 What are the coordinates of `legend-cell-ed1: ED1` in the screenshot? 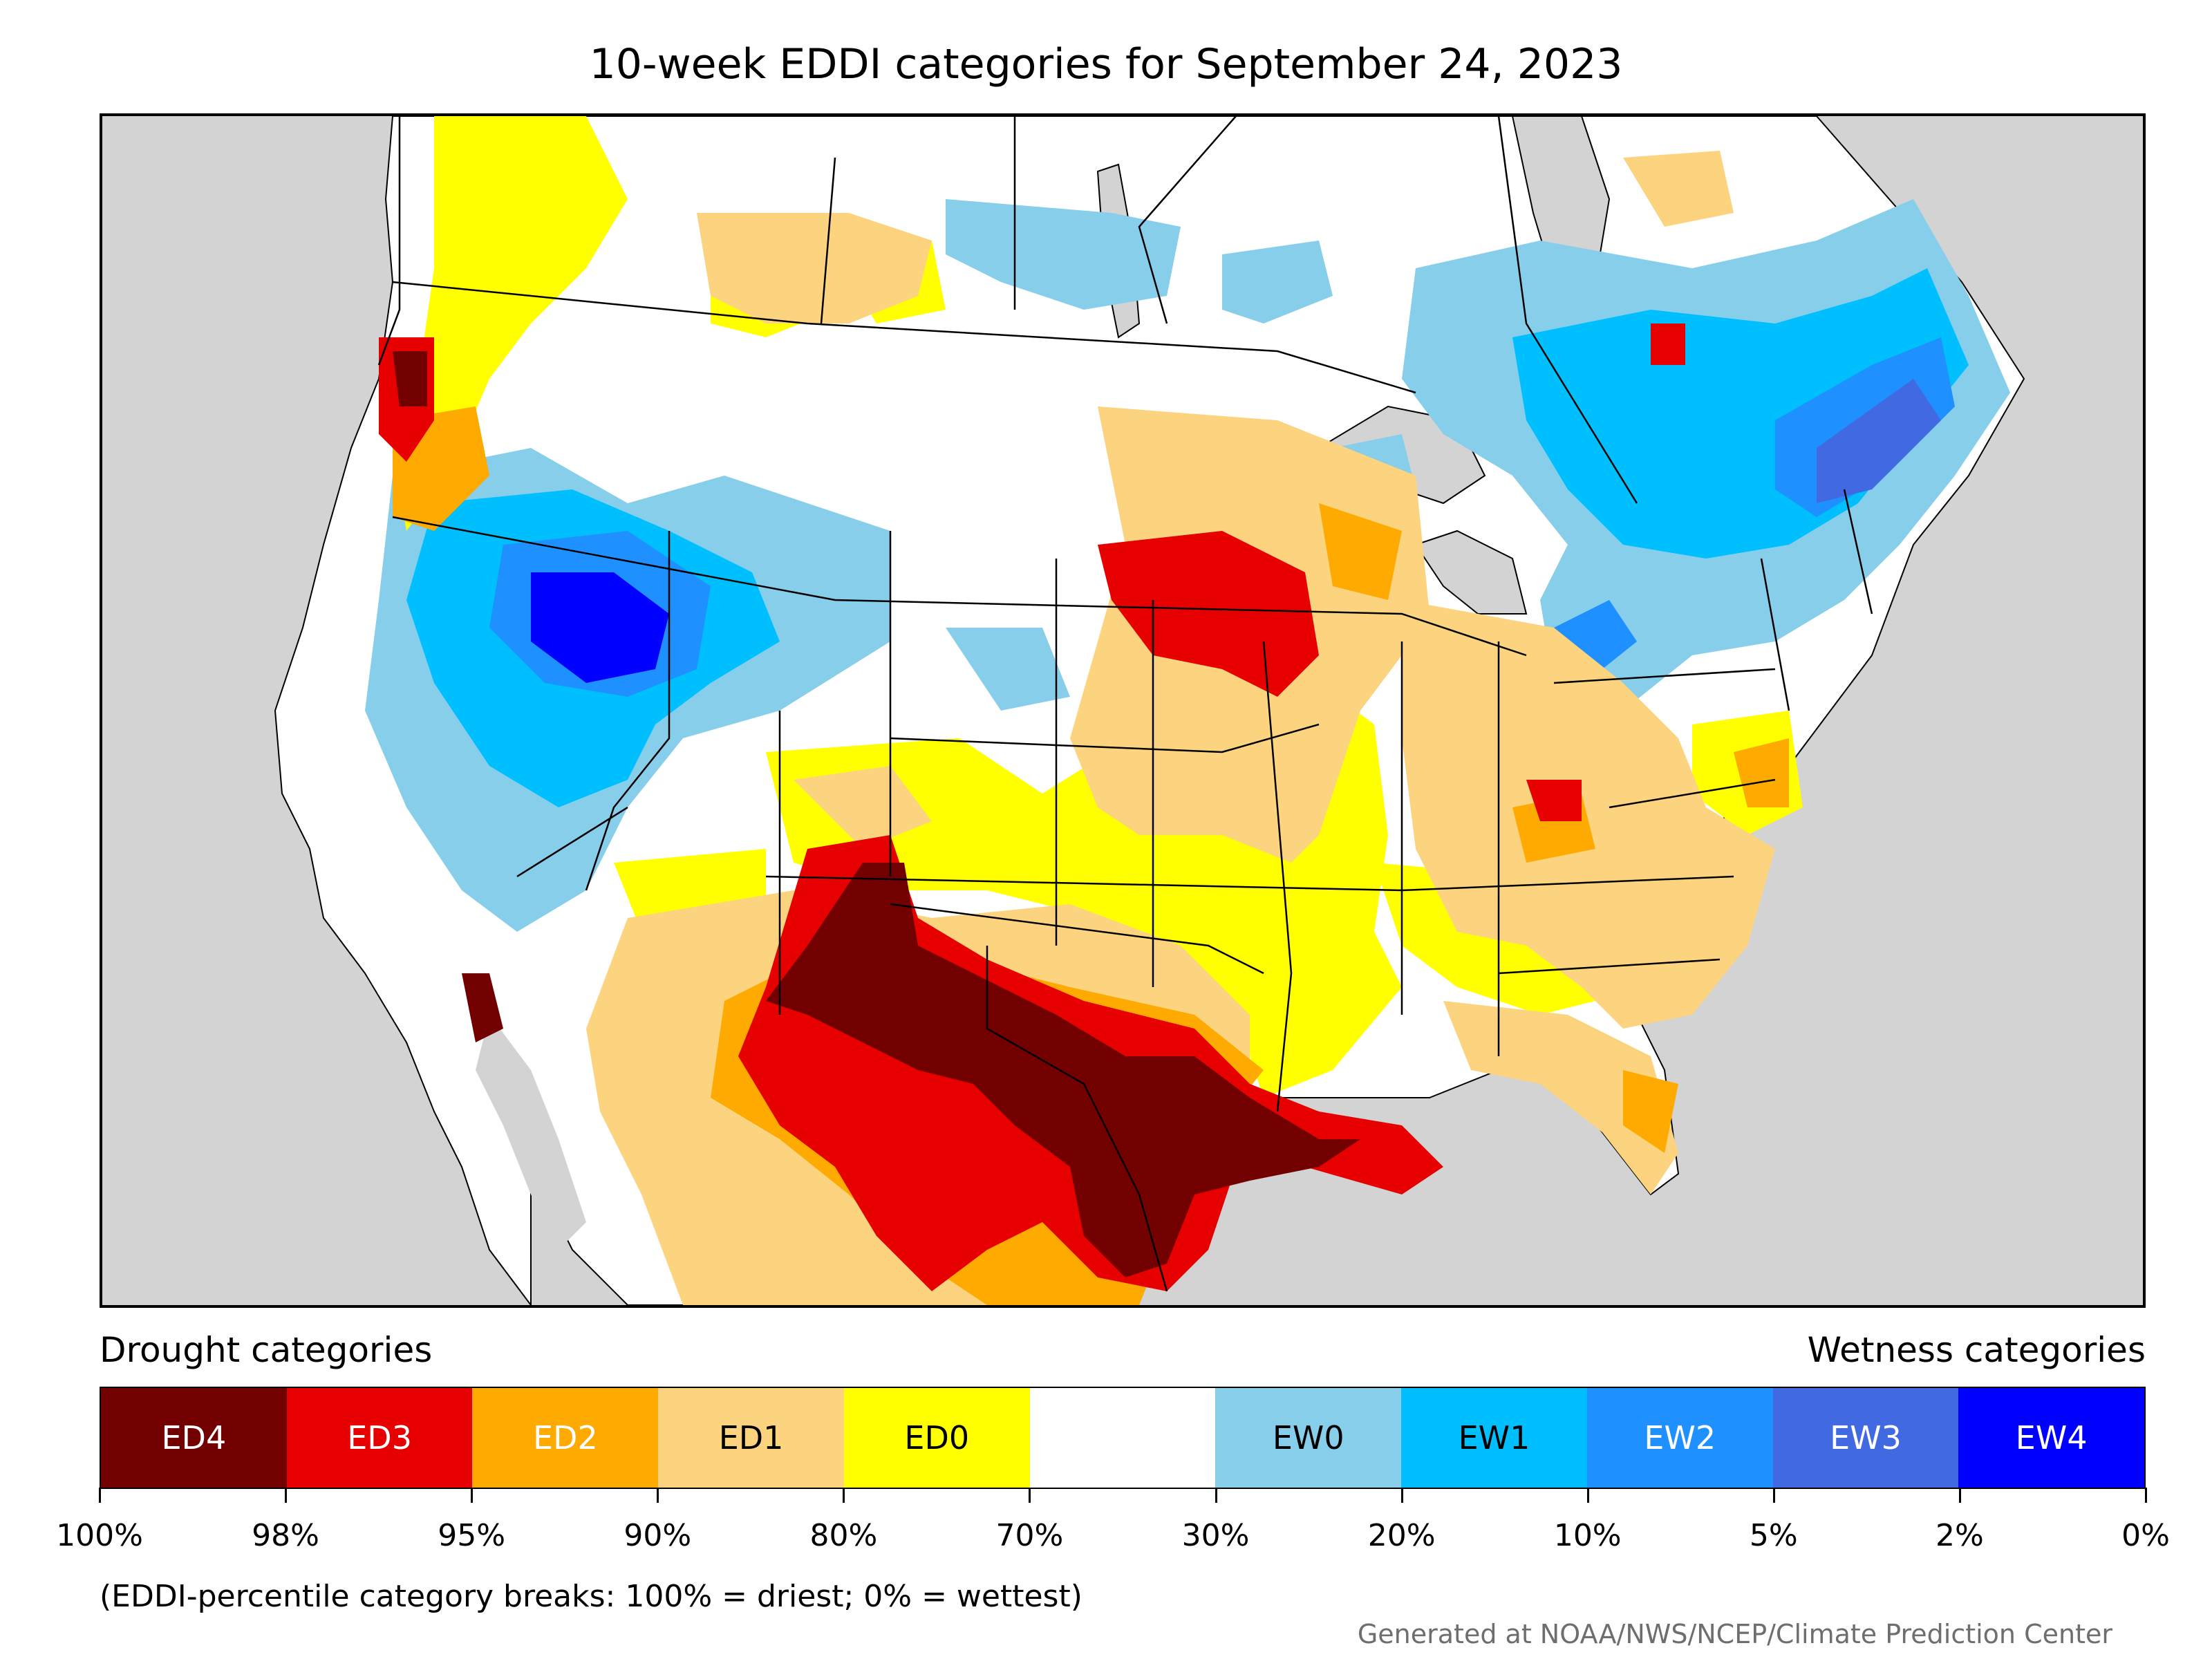 It's located at (751, 1438).